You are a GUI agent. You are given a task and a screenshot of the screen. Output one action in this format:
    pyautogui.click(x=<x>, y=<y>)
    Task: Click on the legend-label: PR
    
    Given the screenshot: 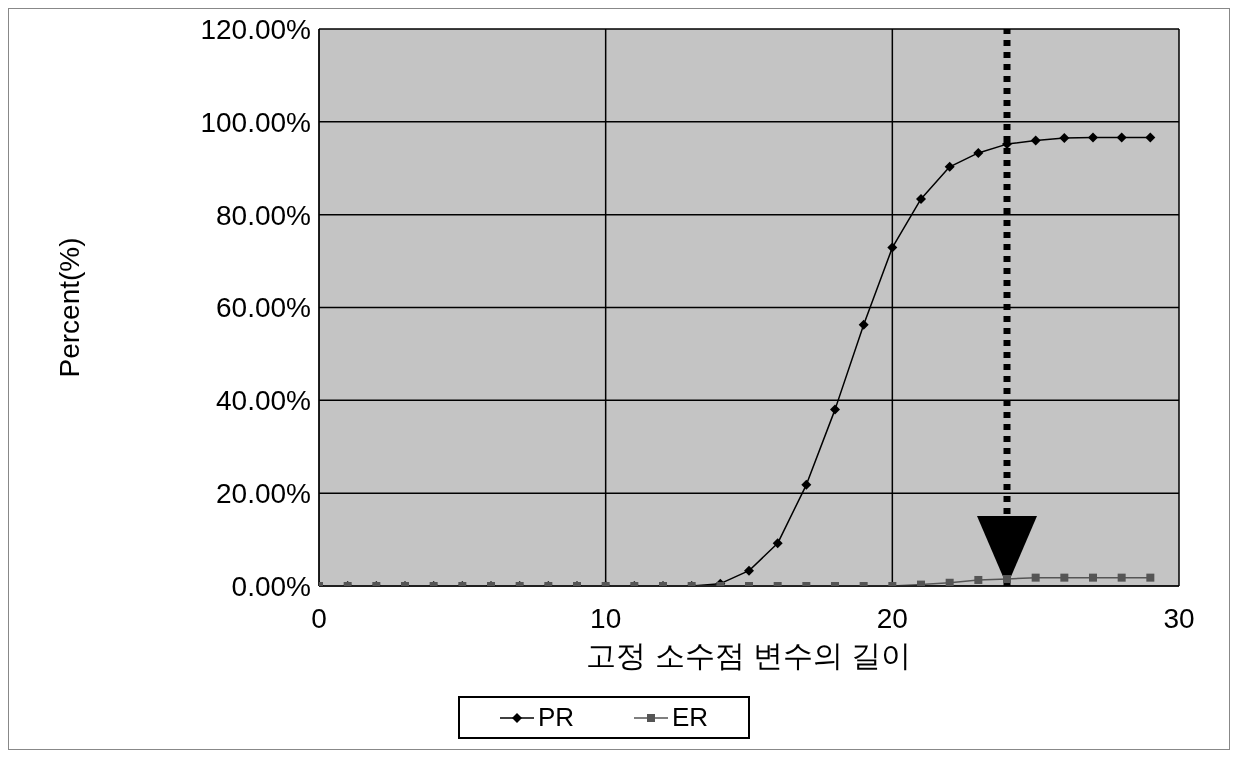 What is the action you would take?
    pyautogui.click(x=555, y=717)
    